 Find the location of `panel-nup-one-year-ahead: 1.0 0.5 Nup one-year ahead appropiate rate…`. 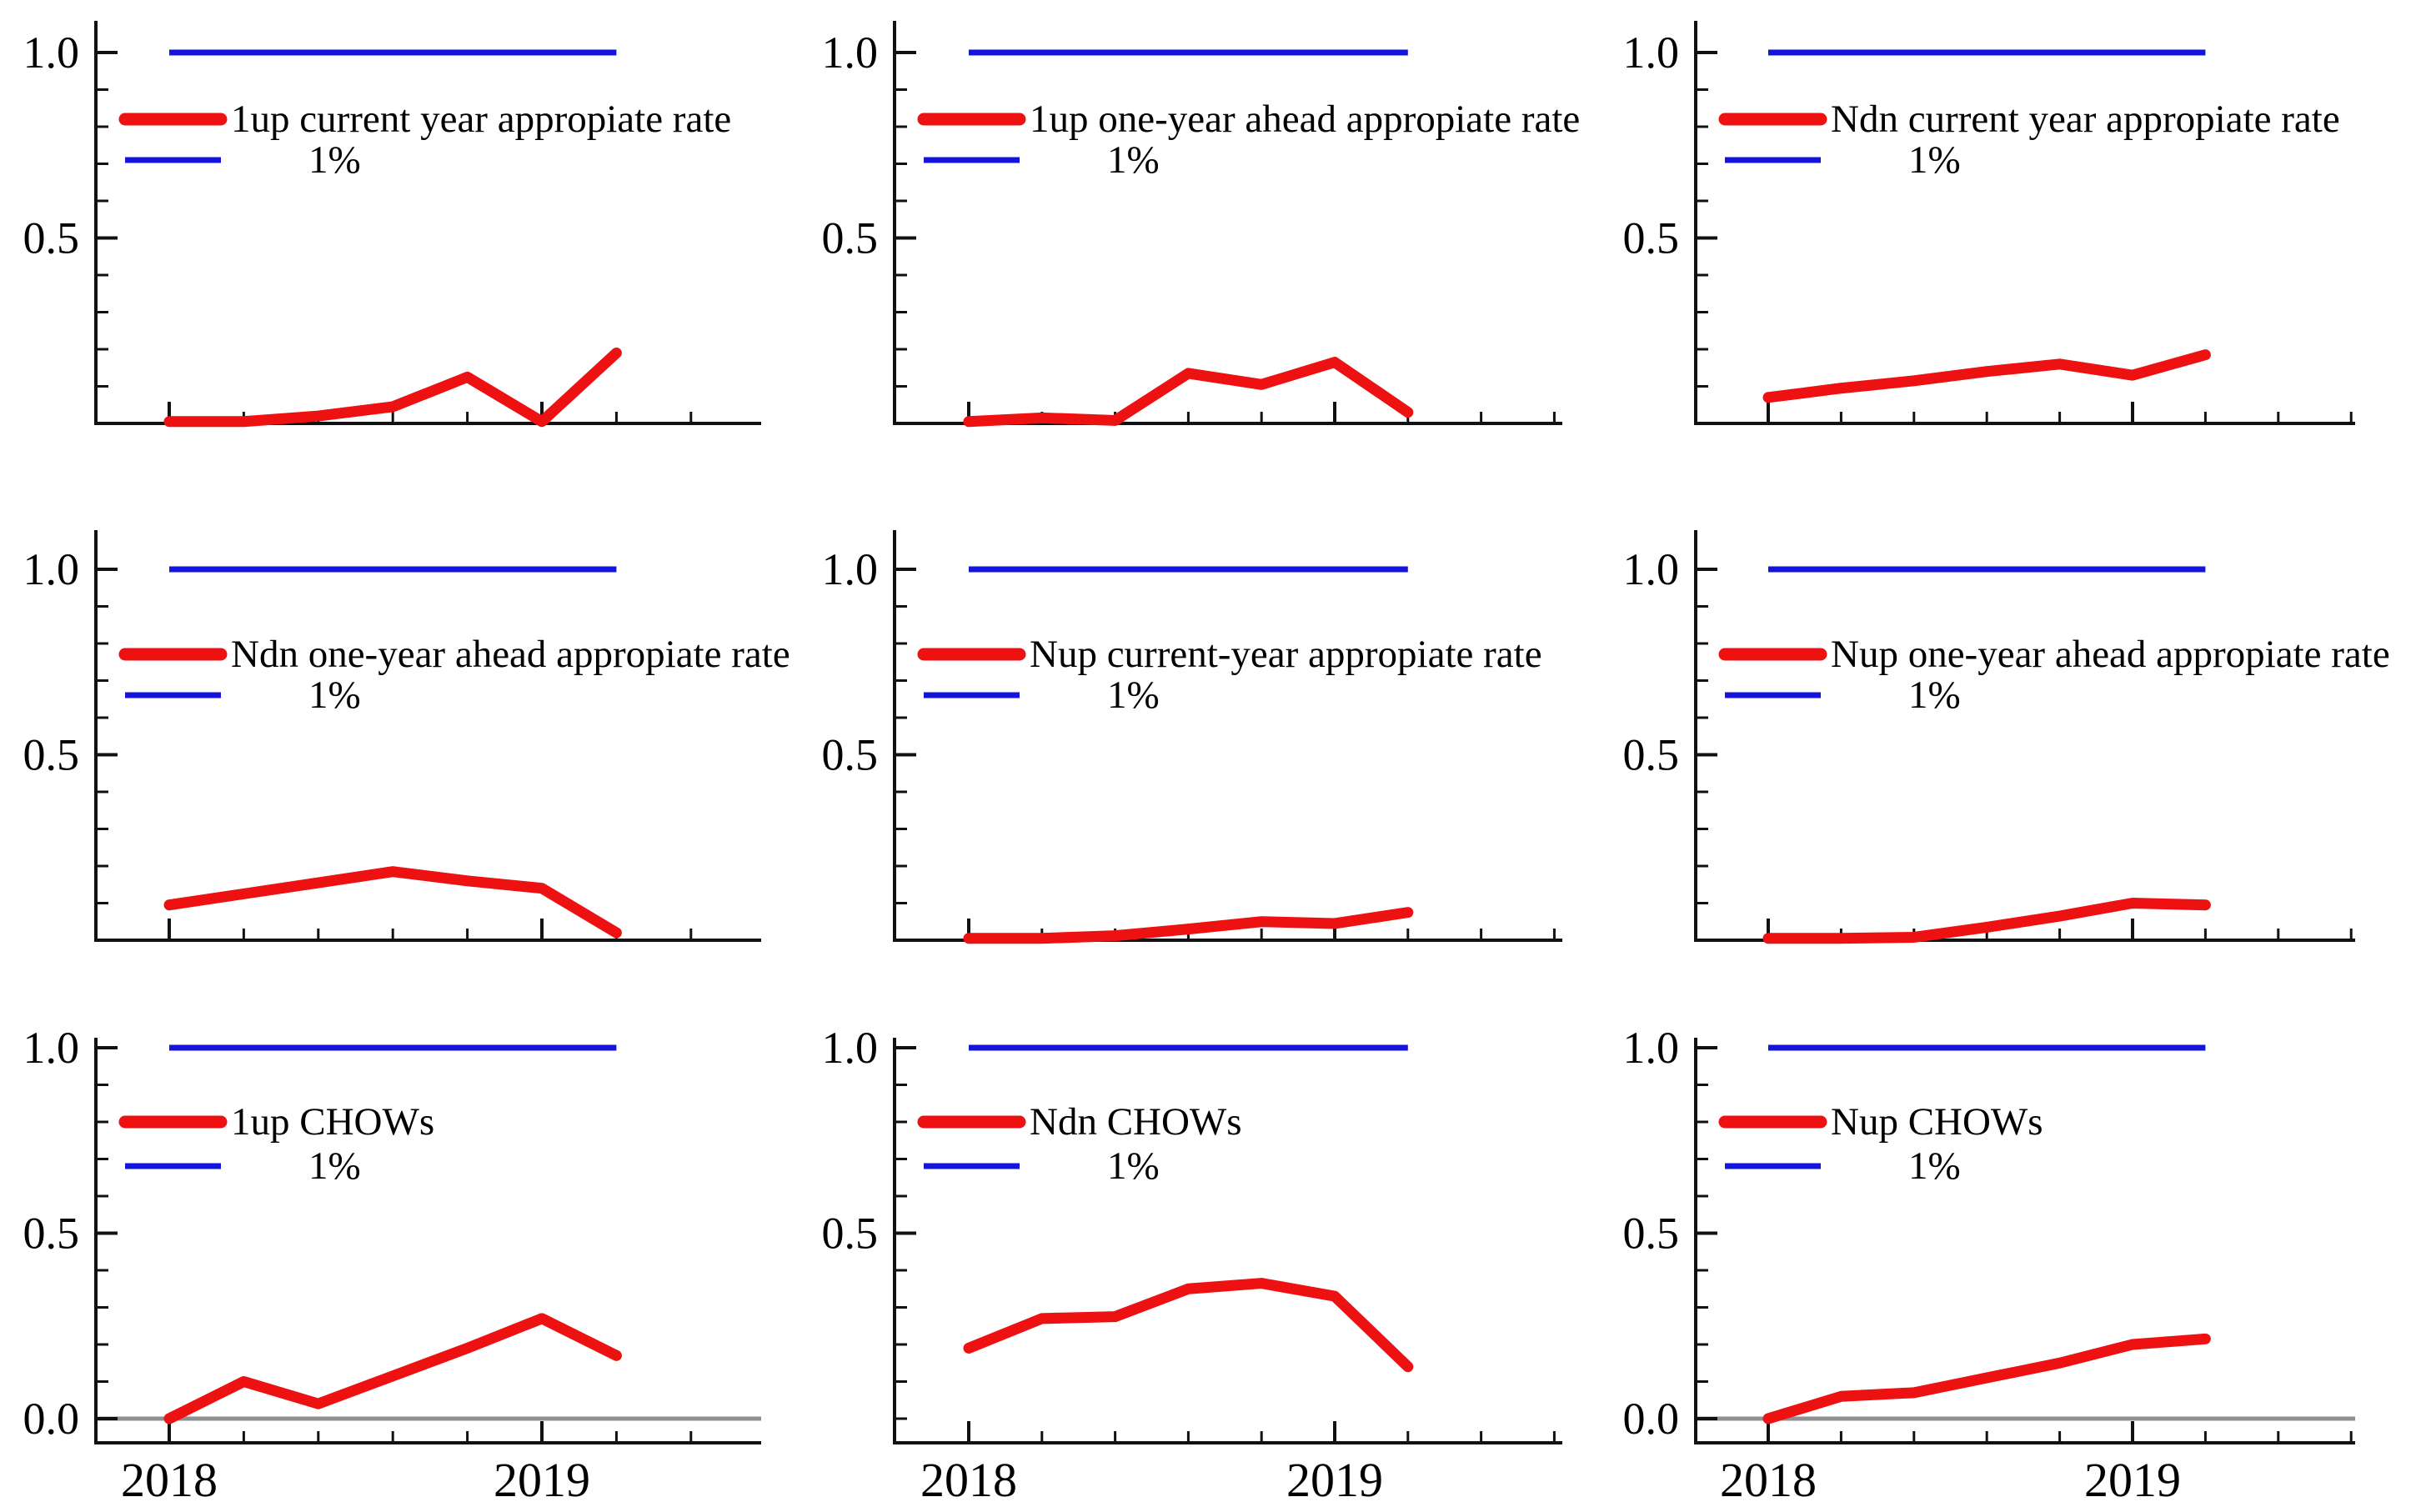

panel-nup-one-year-ahead: 1.0 0.5 Nup one-year ahead appropiate rate… is located at coordinates (2007, 737).